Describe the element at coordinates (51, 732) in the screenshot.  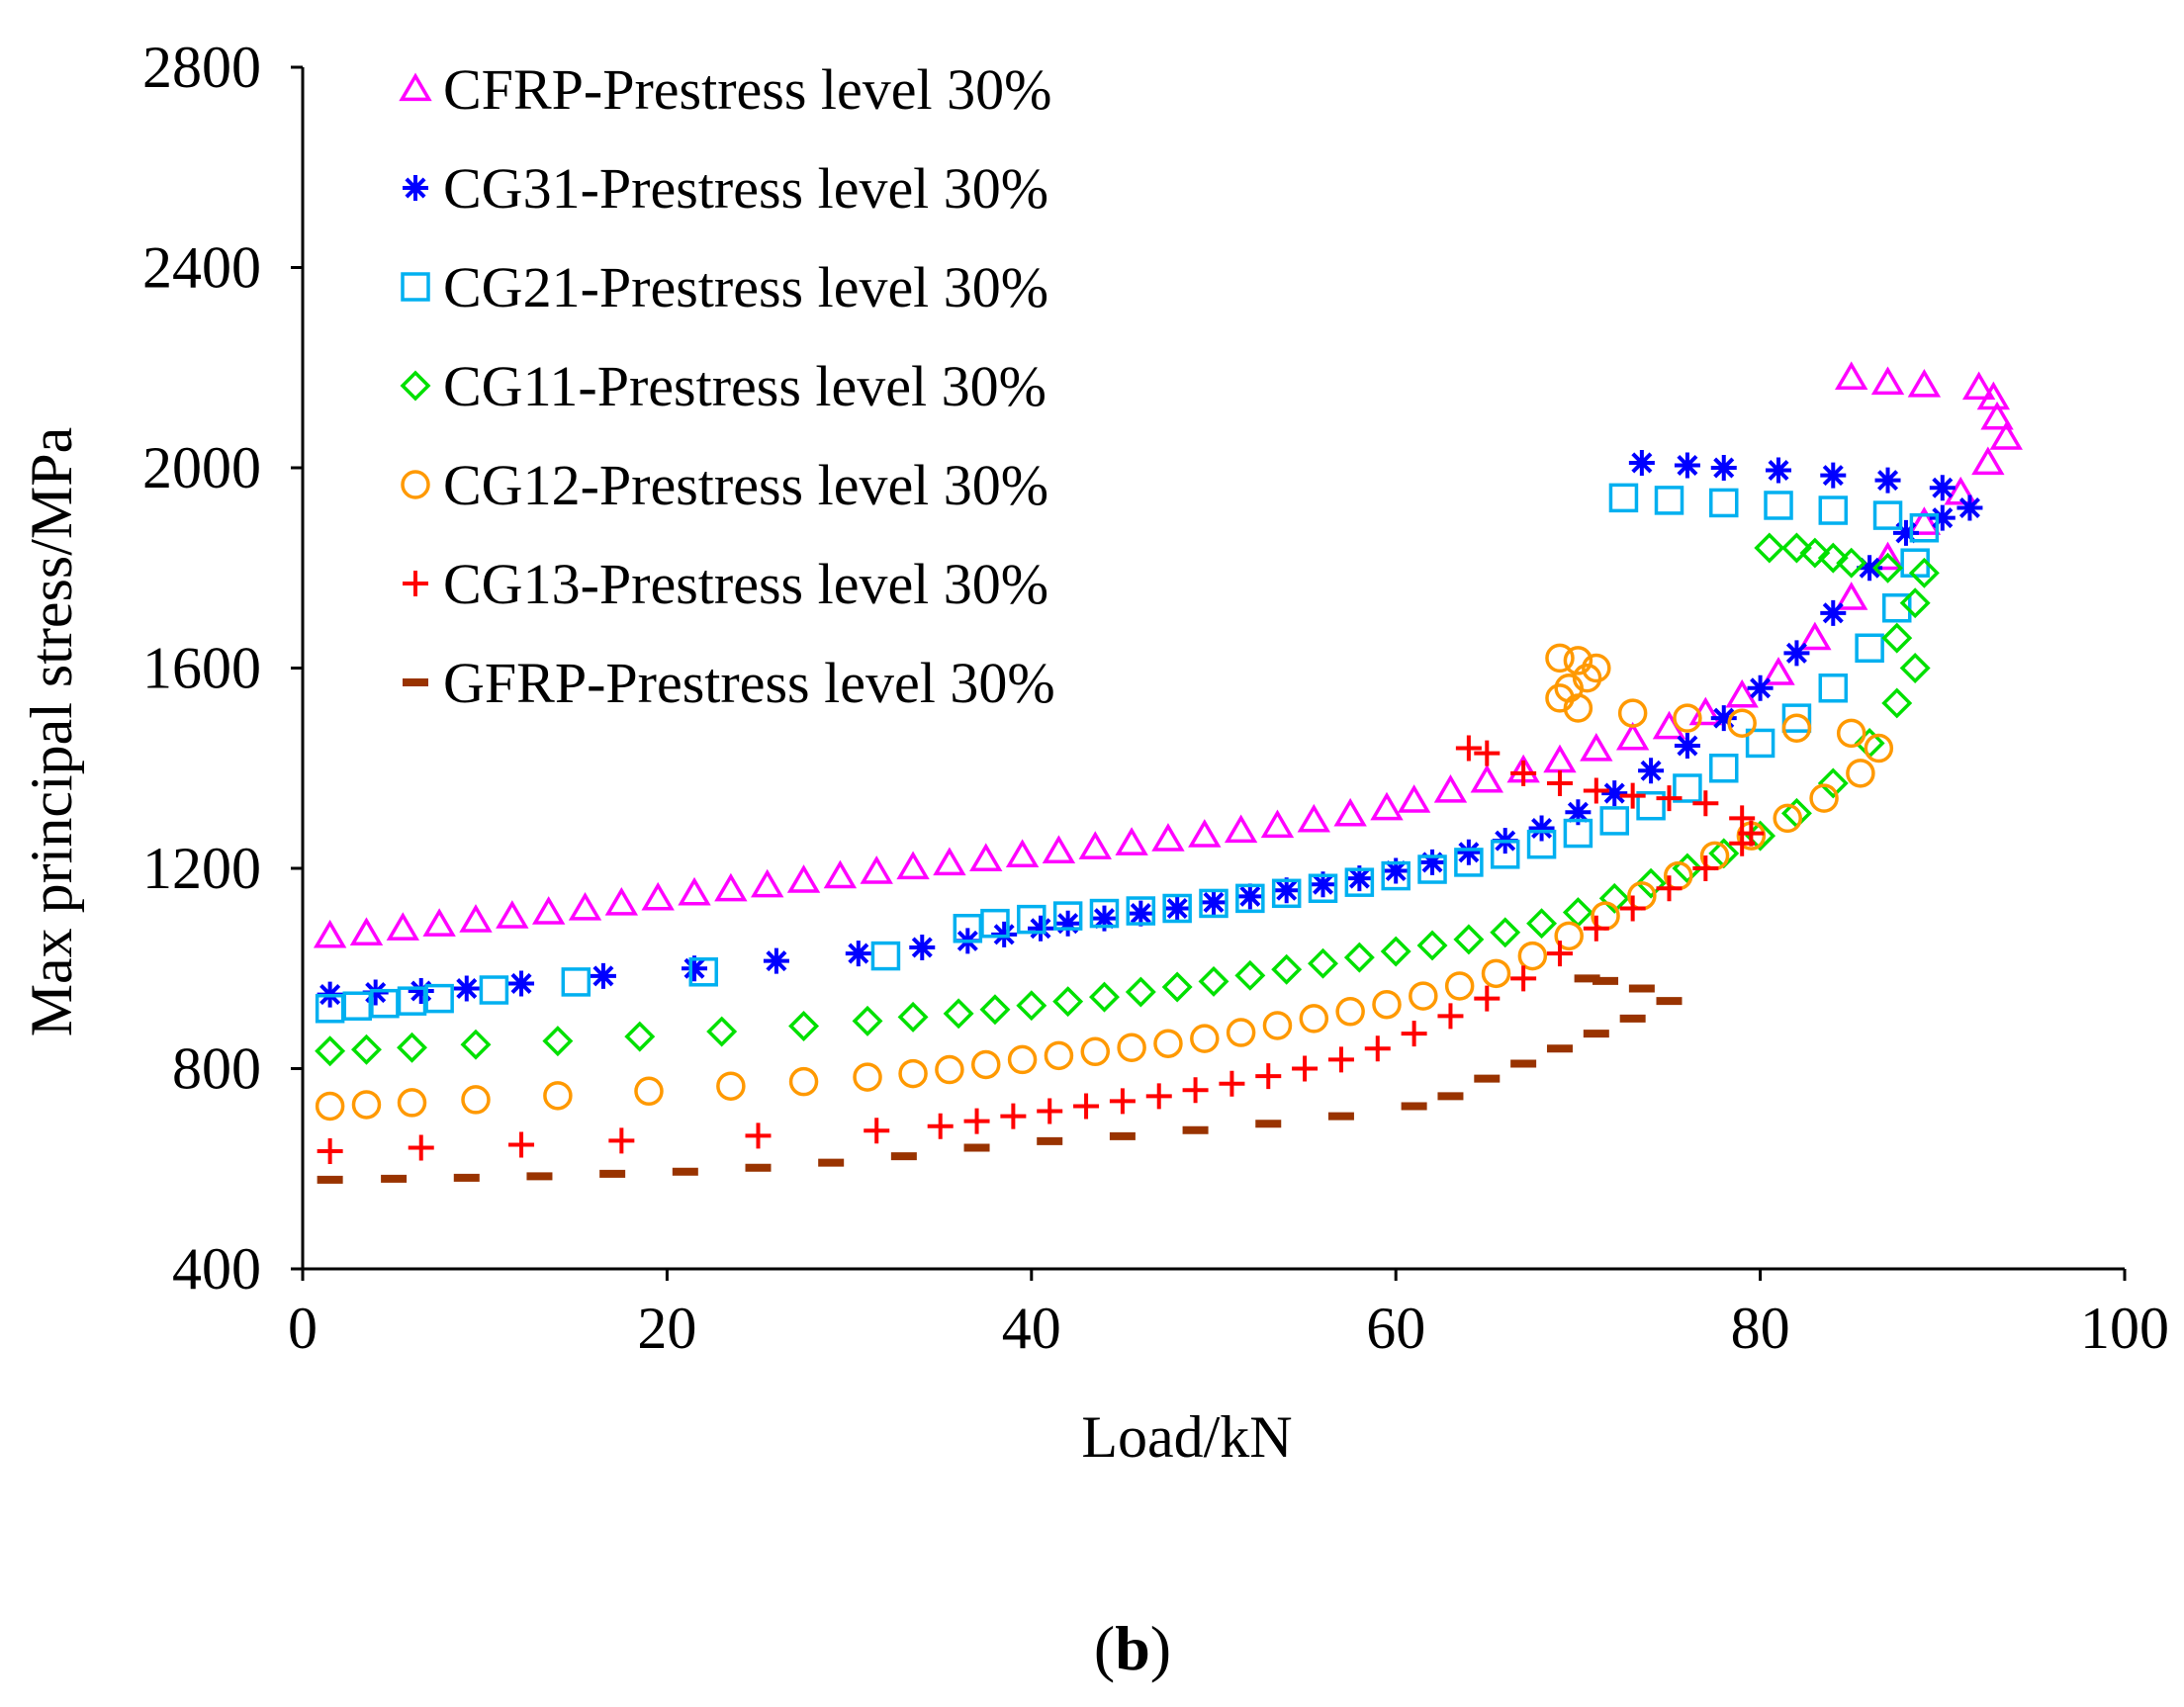
I see `y-axis-label: Max principal stress/MPa` at that location.